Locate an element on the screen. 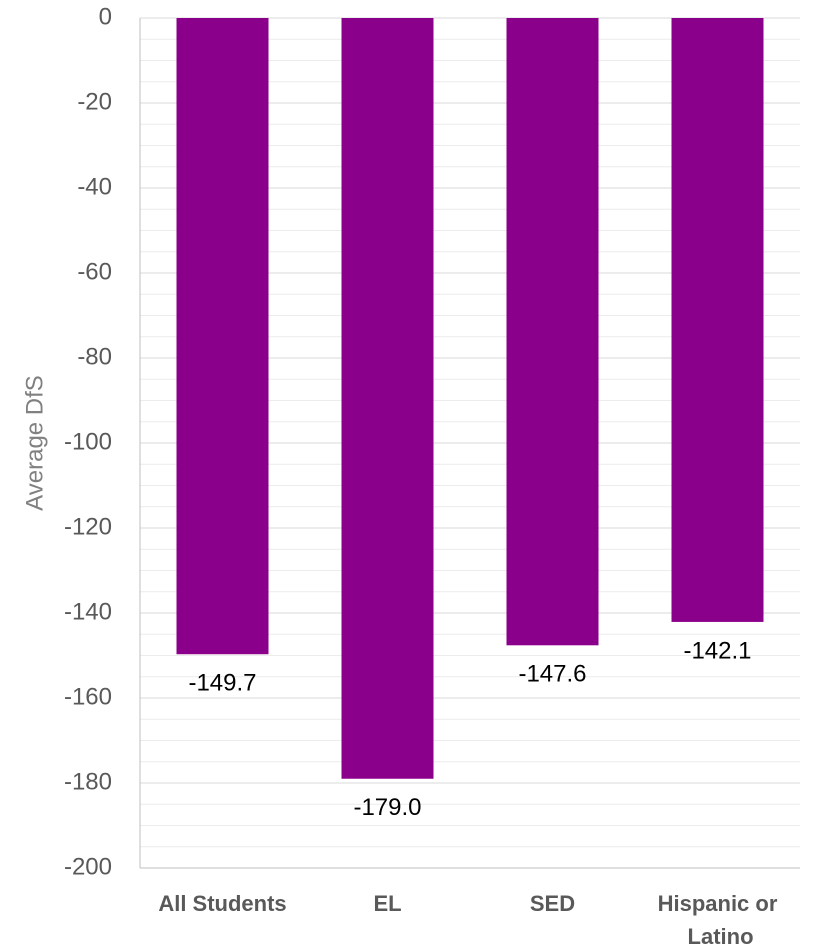 The height and width of the screenshot is (950, 813). x-tick-label: EL is located at coordinates (387, 903).